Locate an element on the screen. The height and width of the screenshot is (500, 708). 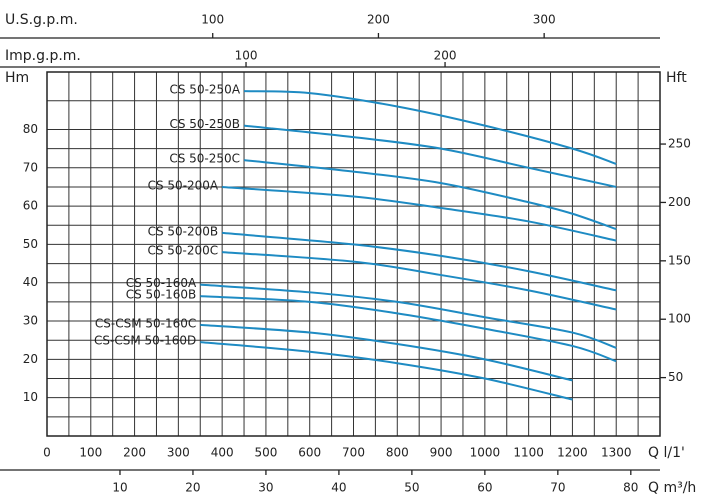
x-tick-label: 1100 is located at coordinates (528, 453).